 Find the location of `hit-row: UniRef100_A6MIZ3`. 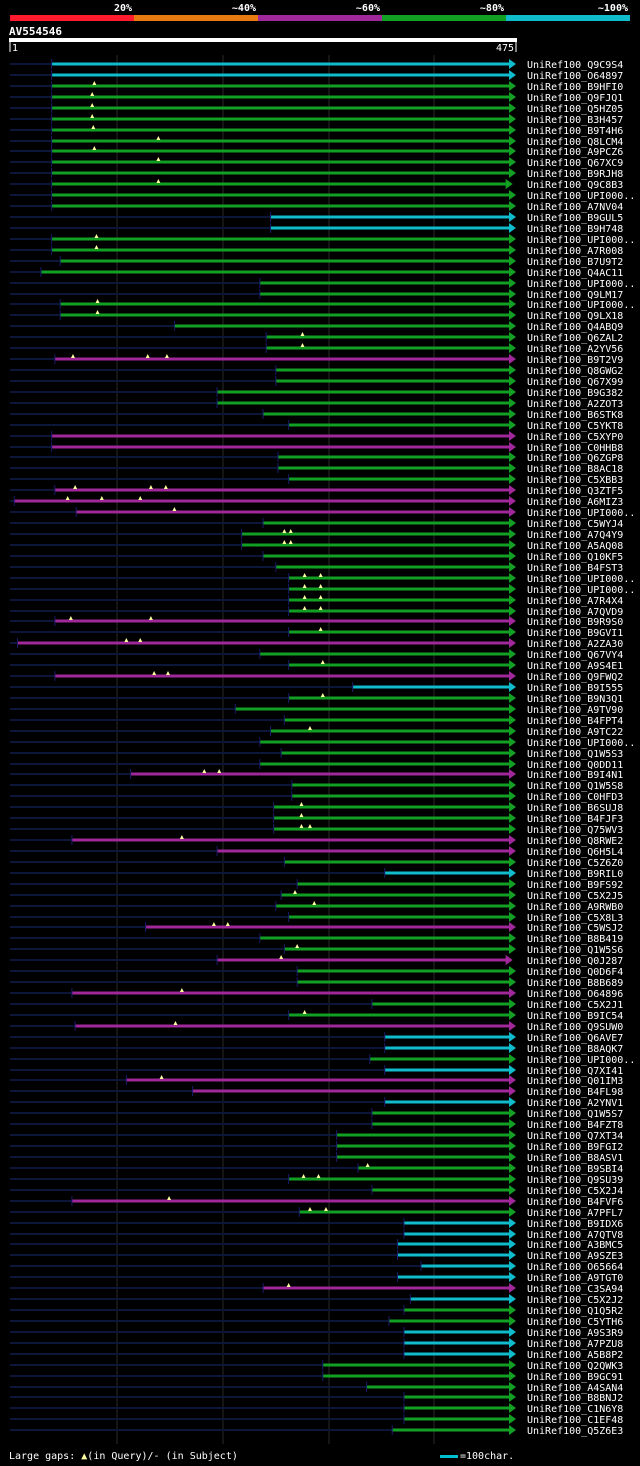

hit-row: UniRef100_A6MIZ3 is located at coordinates (316, 502).